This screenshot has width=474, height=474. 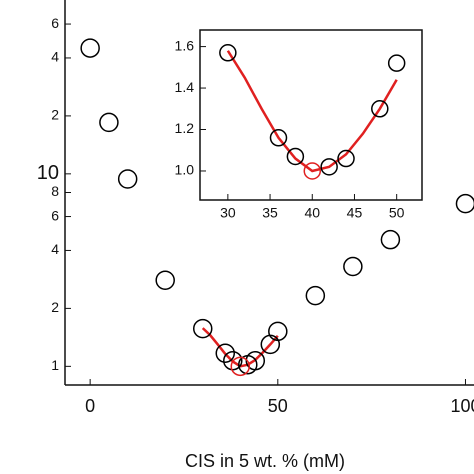 I want to click on x-tick-label: 40, so click(x=312, y=213).